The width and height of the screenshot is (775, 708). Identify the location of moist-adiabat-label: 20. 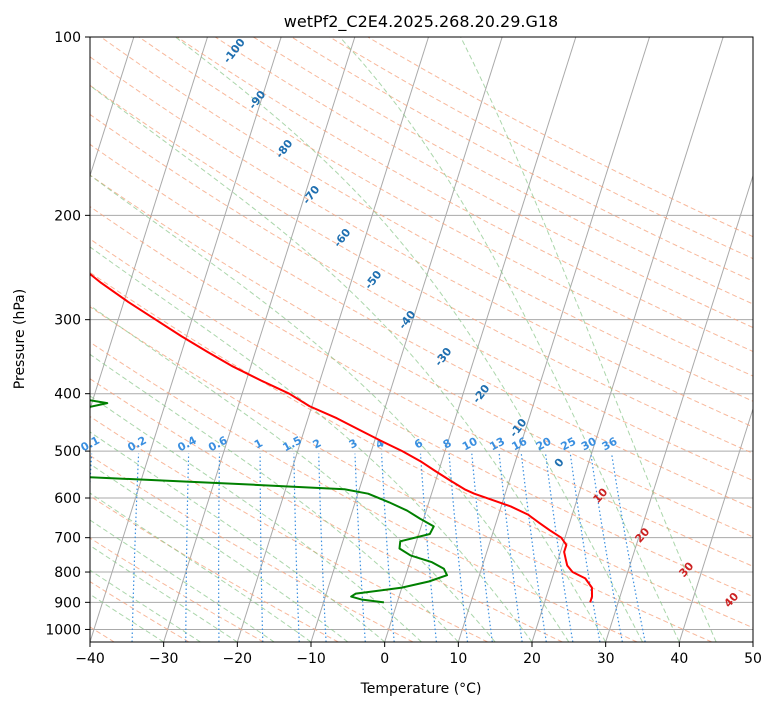
(642, 535).